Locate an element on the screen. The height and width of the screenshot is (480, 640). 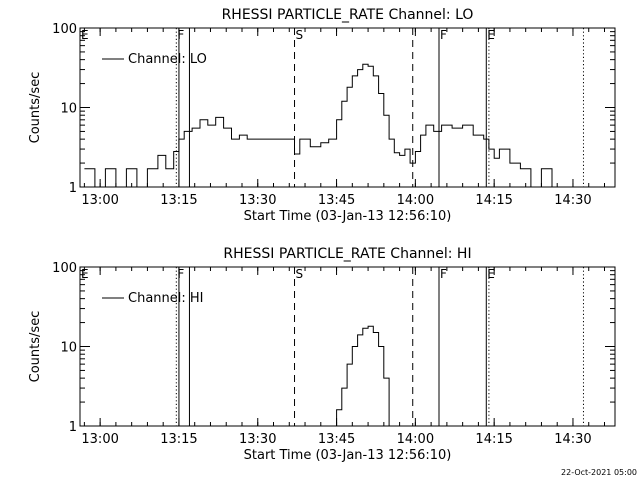
series-line is located at coordinates (360, 376).